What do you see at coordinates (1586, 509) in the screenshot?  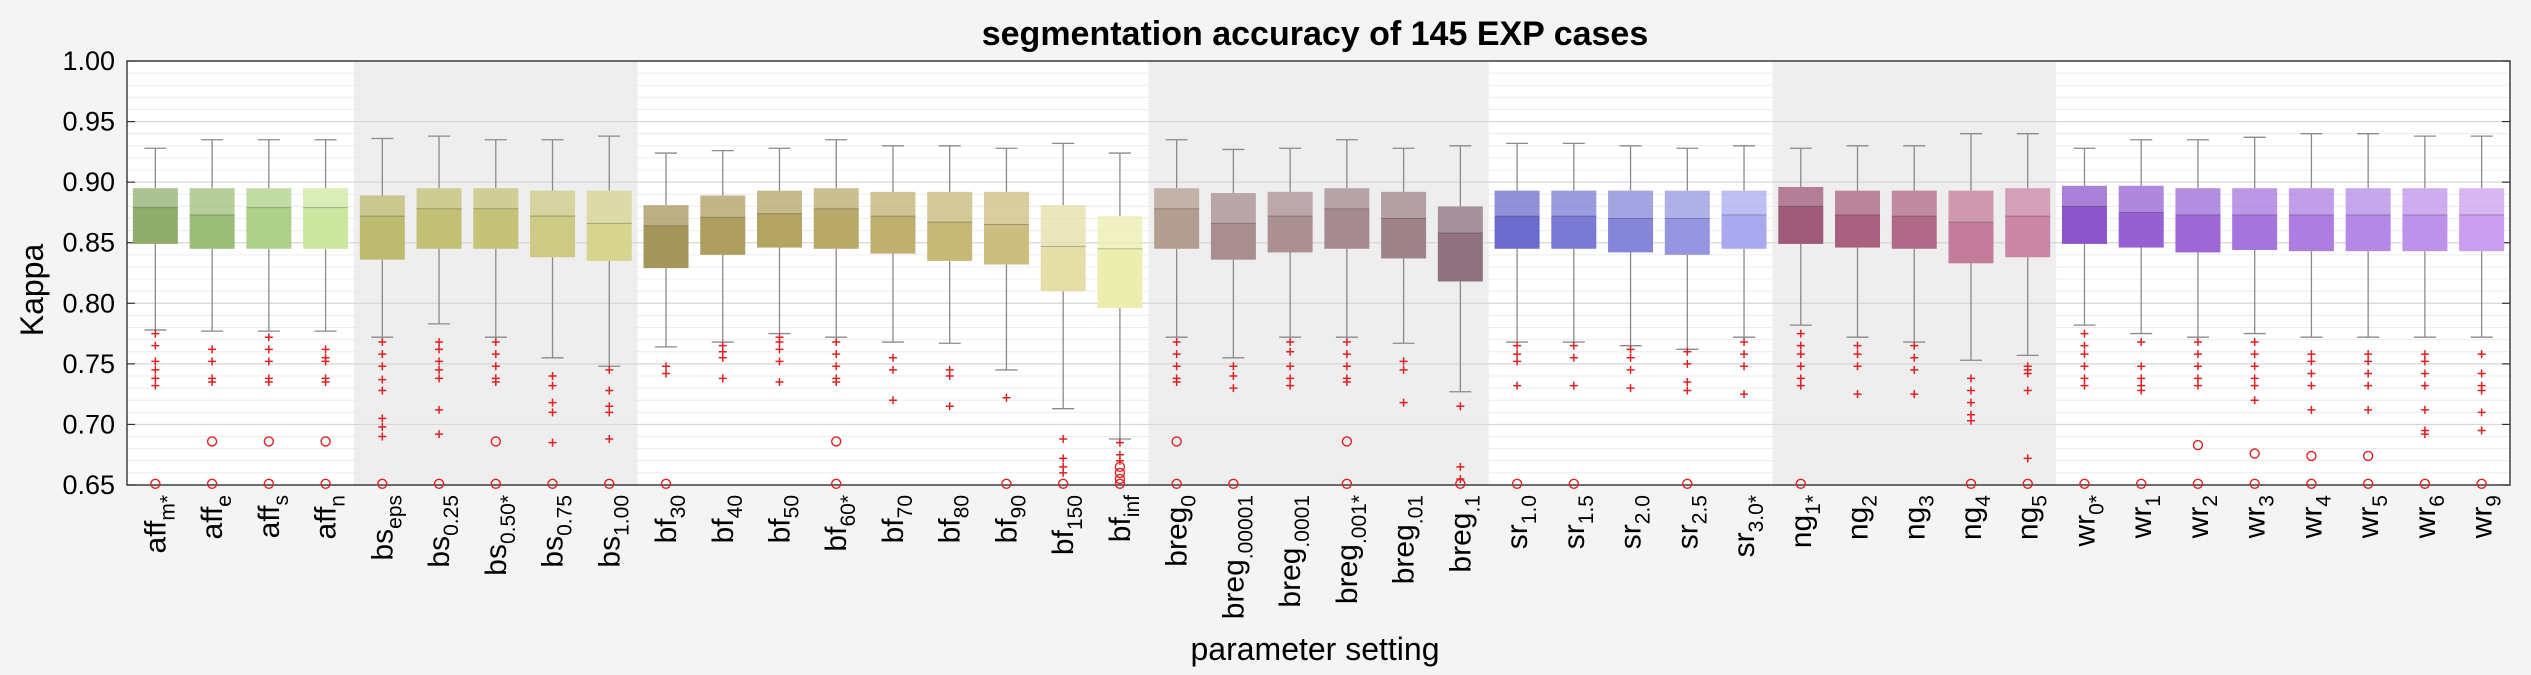 I see `x-tick-label-subscript: 1.5` at bounding box center [1586, 509].